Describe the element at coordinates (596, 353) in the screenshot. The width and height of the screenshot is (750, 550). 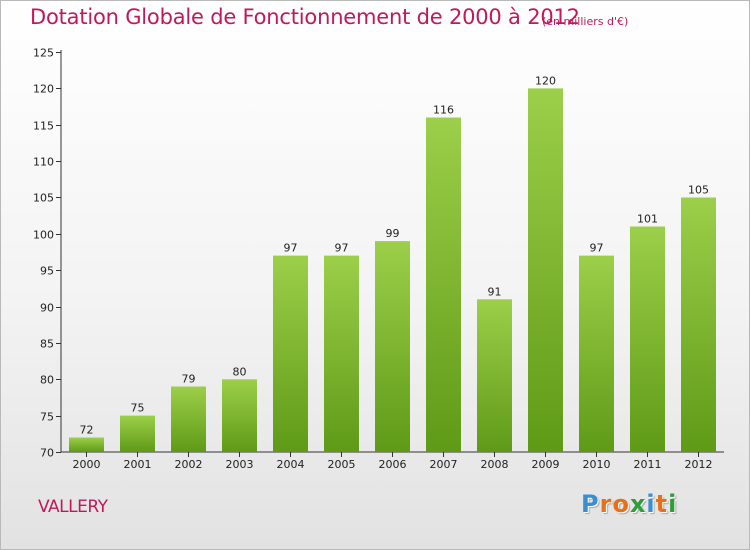
I see `bar-2010` at that location.